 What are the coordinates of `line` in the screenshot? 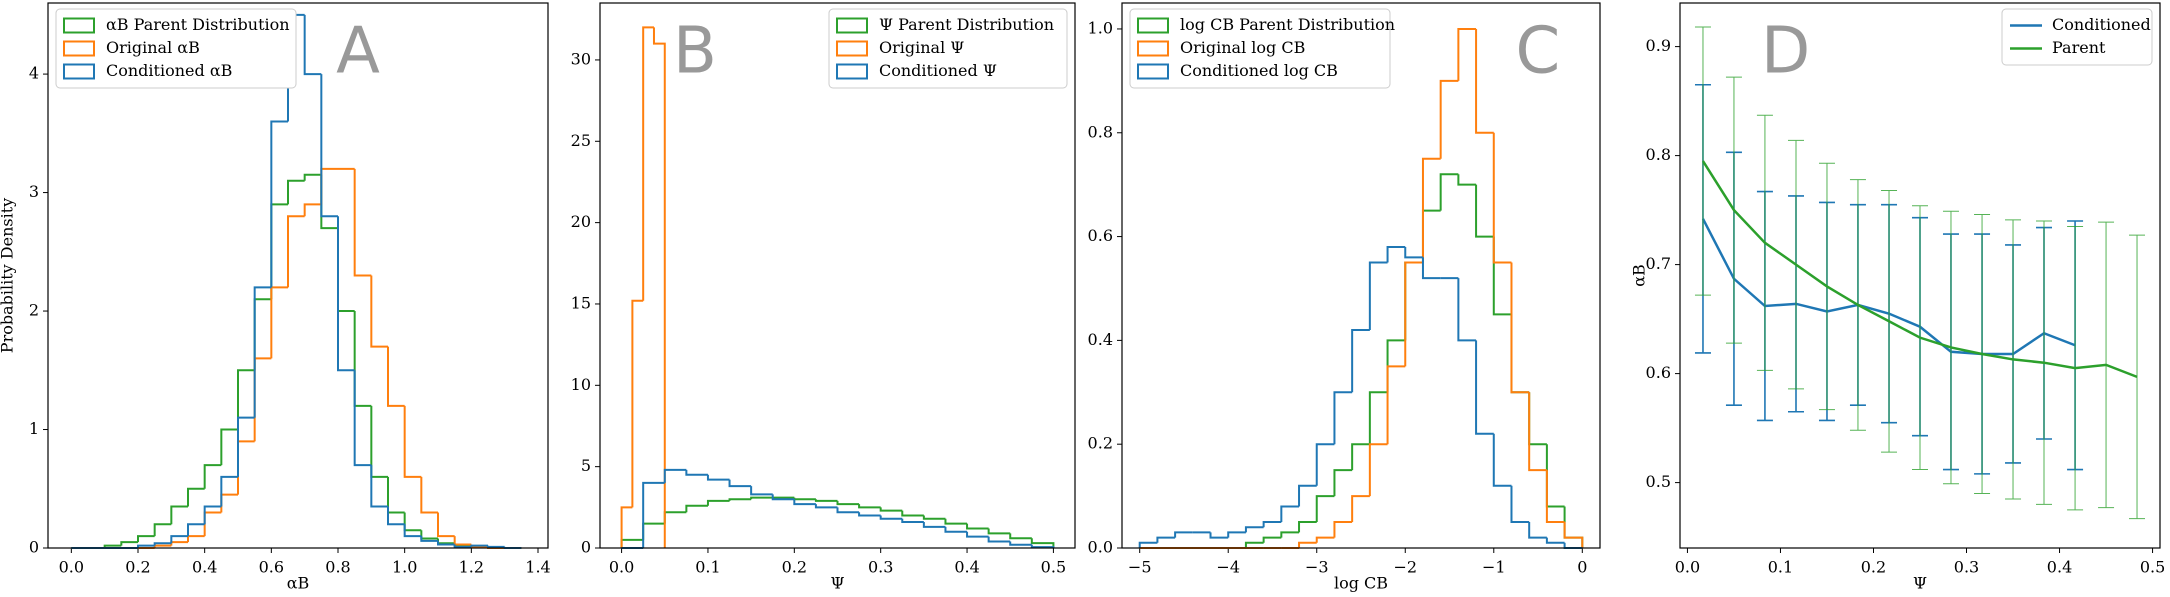 It's located at (1919, 269).